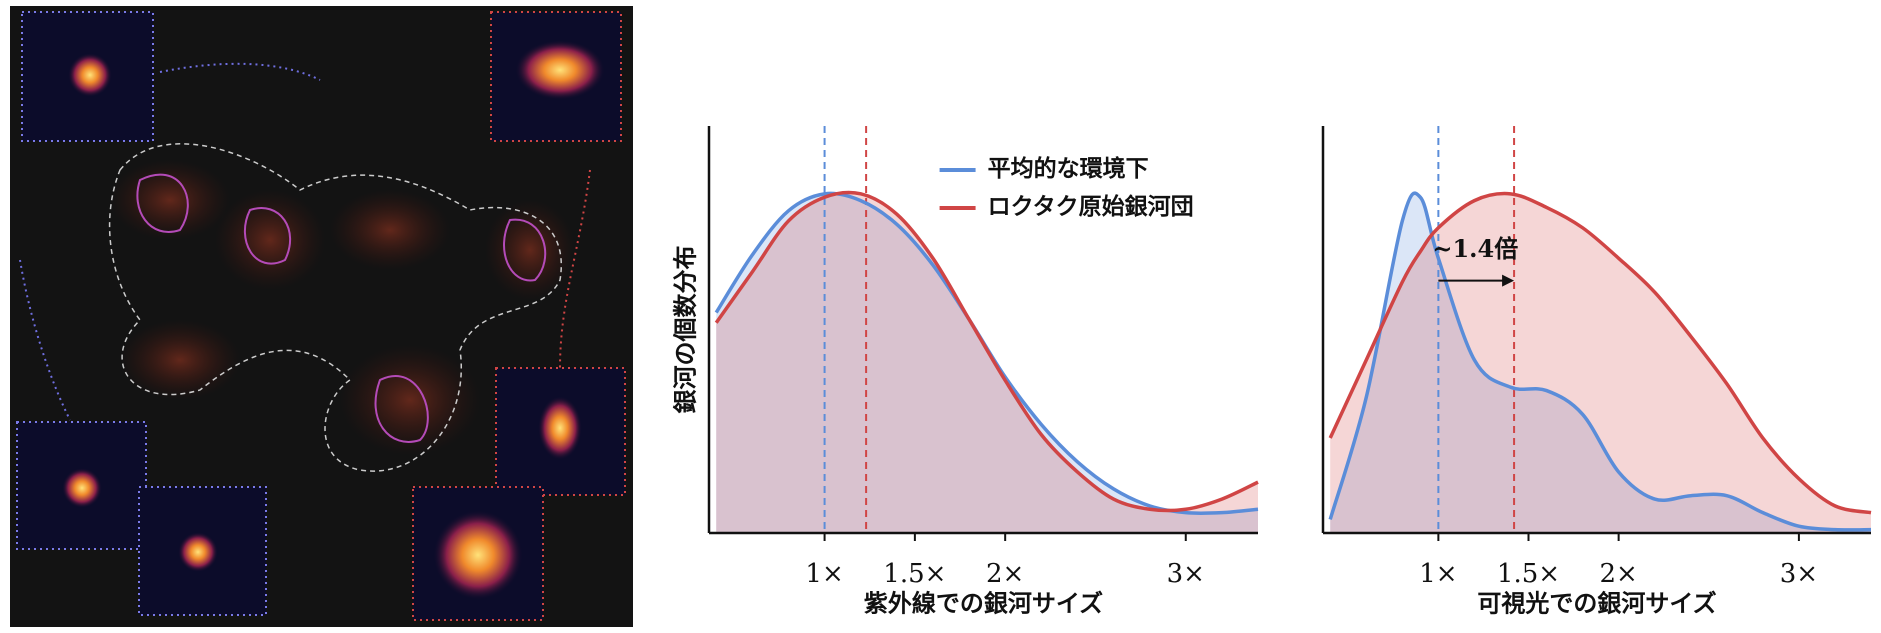 The image size is (1881, 633). I want to click on legend-label: 平均的な環境下, so click(1068, 168).